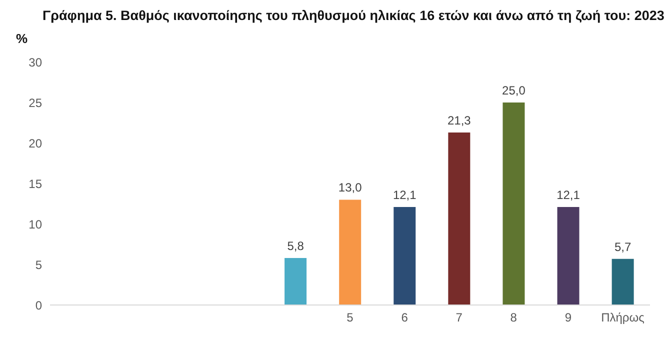 The height and width of the screenshot is (340, 667). I want to click on chart-title: Γράφημα 5. Βαθμός ικανοποίησης του πληθυσμού ηλικίας 16 ετών και άνω από τη ζωή του: 2023, so click(354, 15).